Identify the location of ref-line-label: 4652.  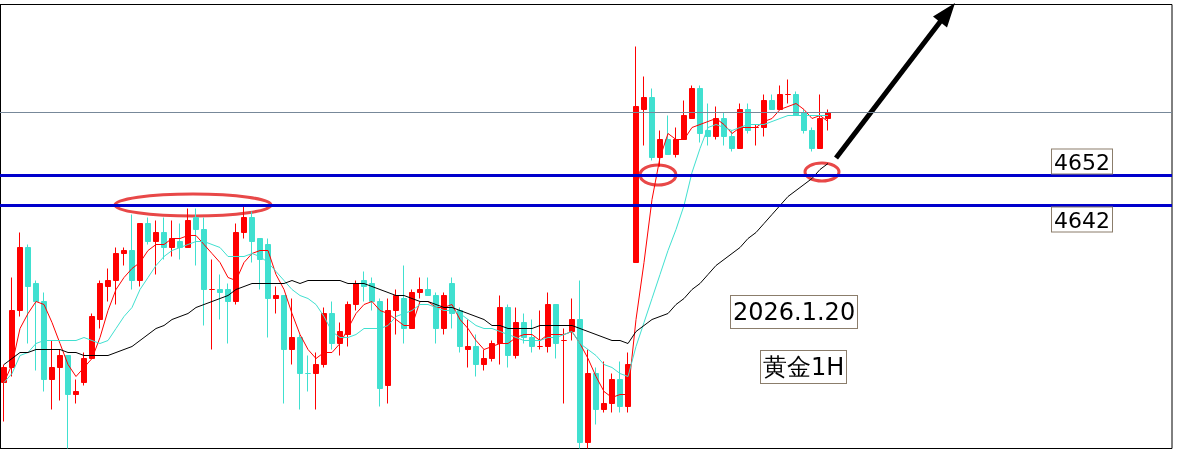
(1082, 162).